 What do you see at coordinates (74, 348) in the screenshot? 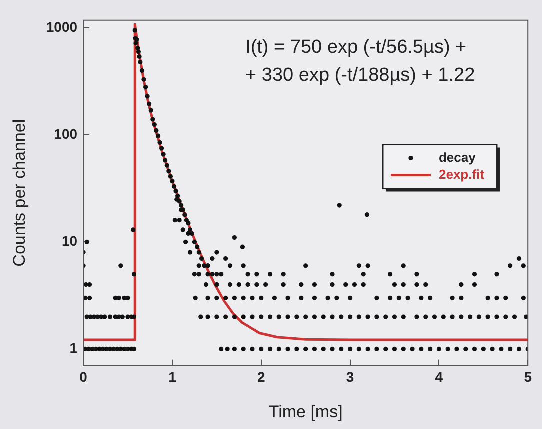
I see `y-tick-label: 1` at bounding box center [74, 348].